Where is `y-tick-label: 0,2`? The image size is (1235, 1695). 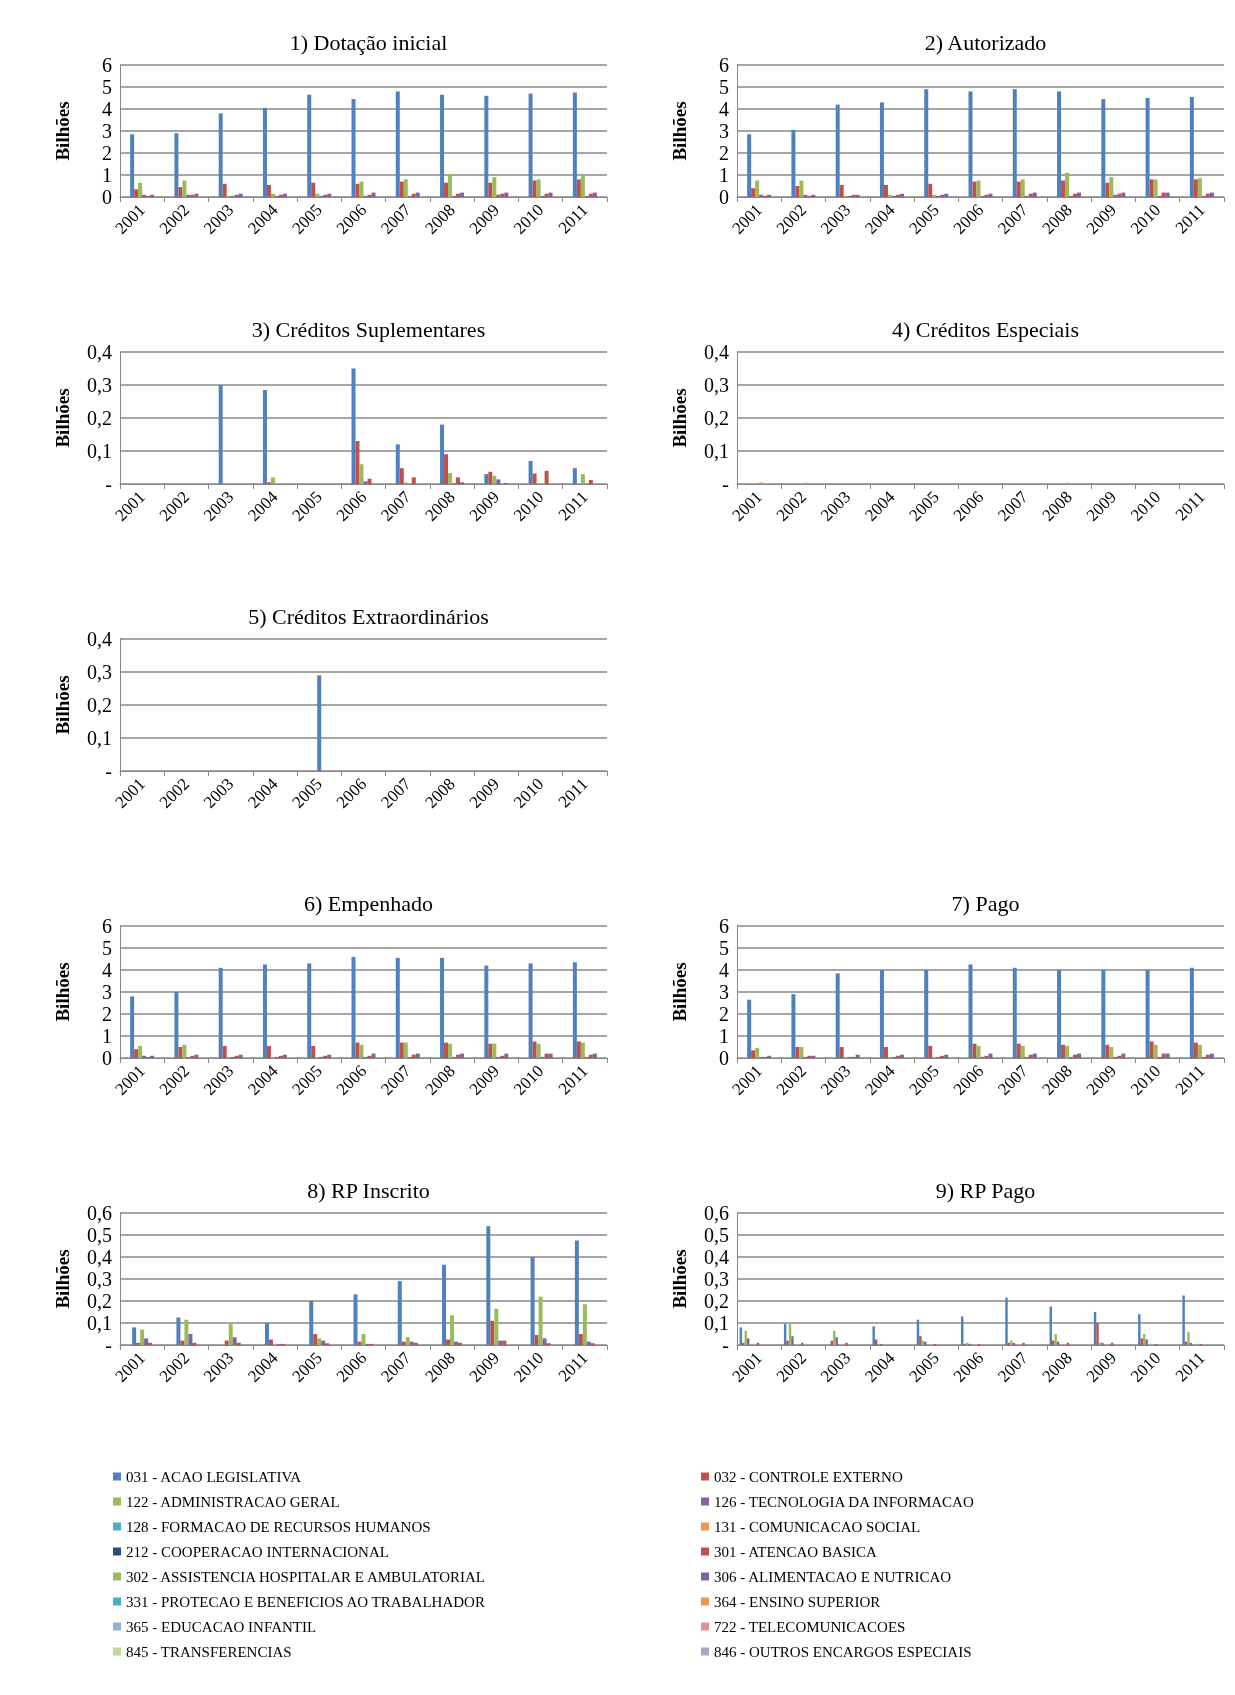
y-tick-label: 0,2 is located at coordinates (99, 705).